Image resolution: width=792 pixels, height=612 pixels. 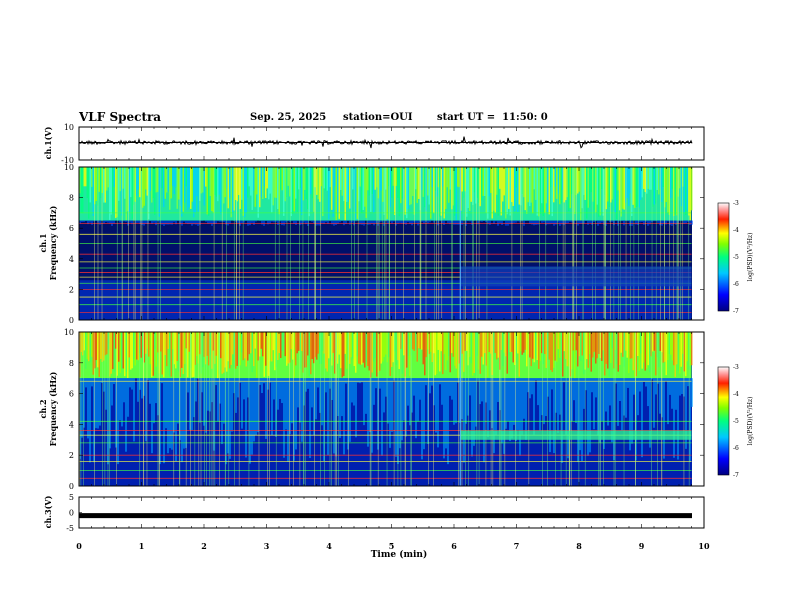 What do you see at coordinates (399, 554) in the screenshot?
I see `x-axis-label: Time (min)` at bounding box center [399, 554].